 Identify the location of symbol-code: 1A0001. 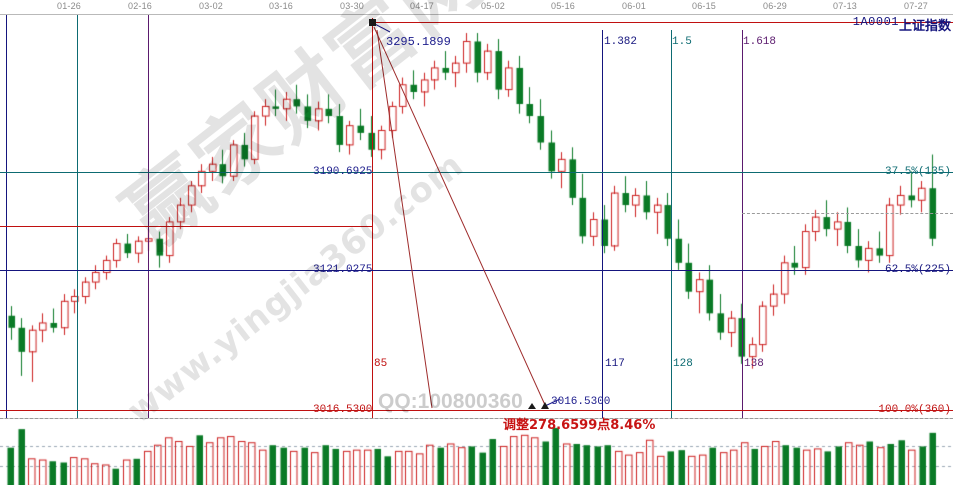
(875, 22).